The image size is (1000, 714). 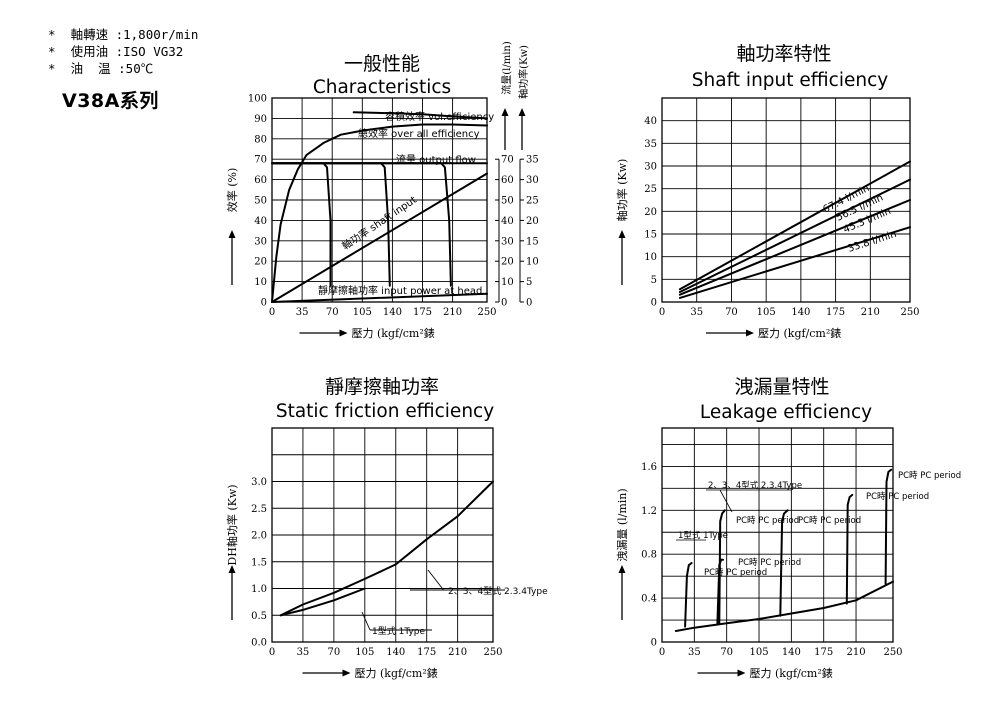 I want to click on right-flow-tick-label: 0, so click(x=504, y=303).